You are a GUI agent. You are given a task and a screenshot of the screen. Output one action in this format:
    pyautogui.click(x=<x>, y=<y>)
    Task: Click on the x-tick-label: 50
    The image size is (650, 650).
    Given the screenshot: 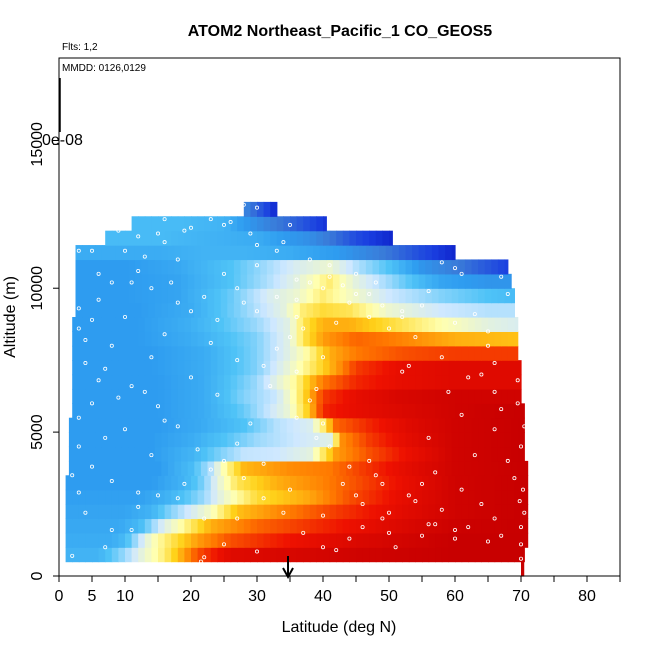 What is the action you would take?
    pyautogui.click(x=389, y=596)
    